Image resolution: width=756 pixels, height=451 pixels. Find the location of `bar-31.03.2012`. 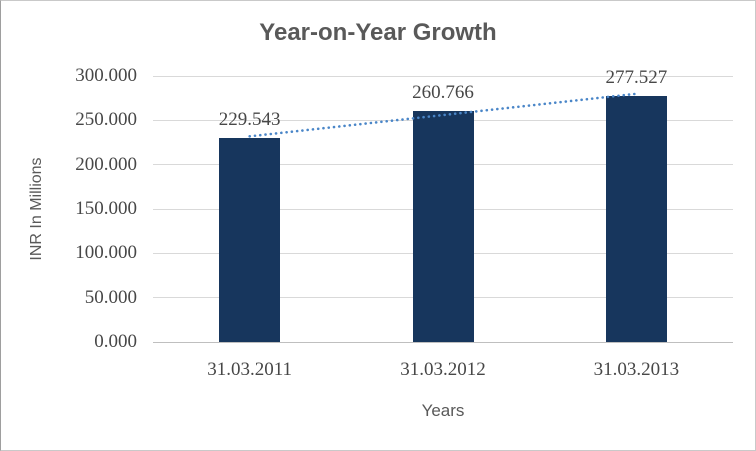

bar-31.03.2012 is located at coordinates (443, 226).